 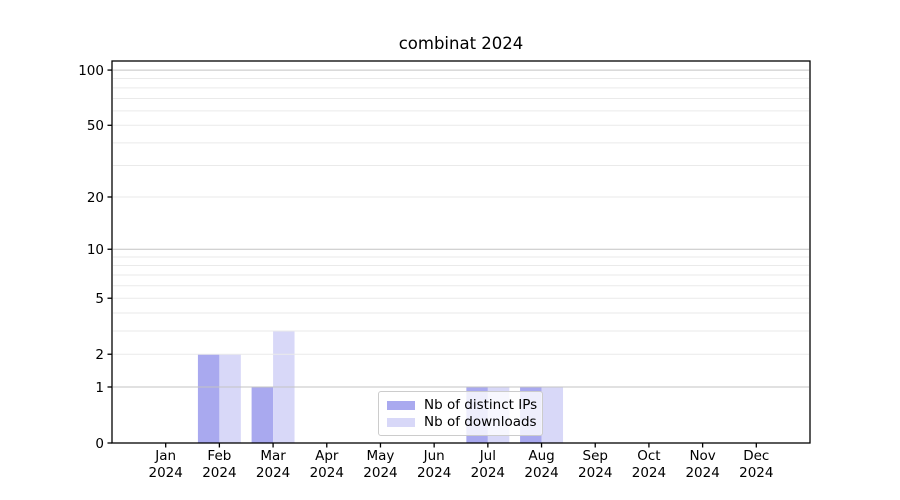 I want to click on x-tick-label-aug: Aug, so click(x=541, y=456).